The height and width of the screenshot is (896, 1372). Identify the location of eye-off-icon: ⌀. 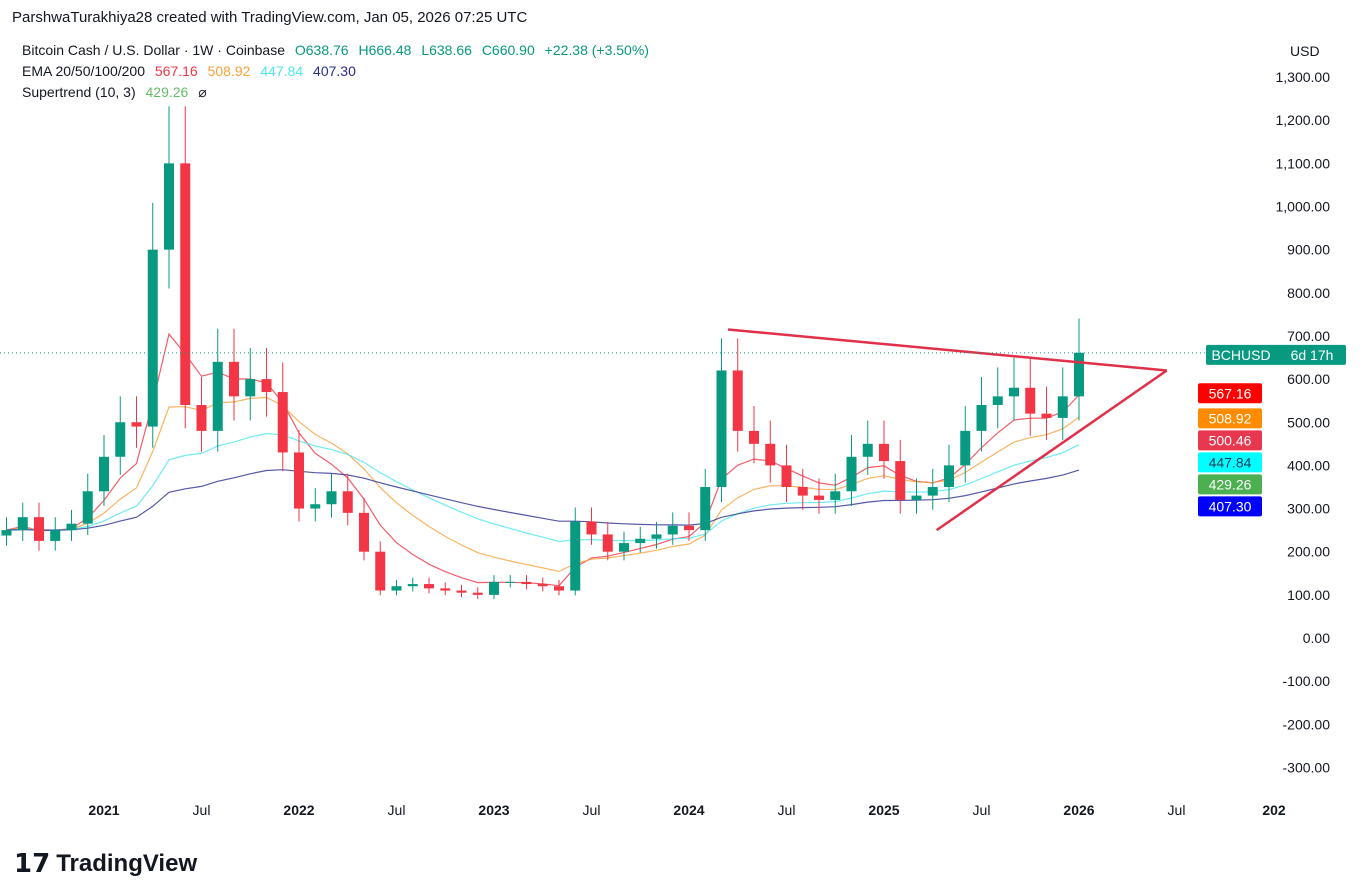
(202, 92).